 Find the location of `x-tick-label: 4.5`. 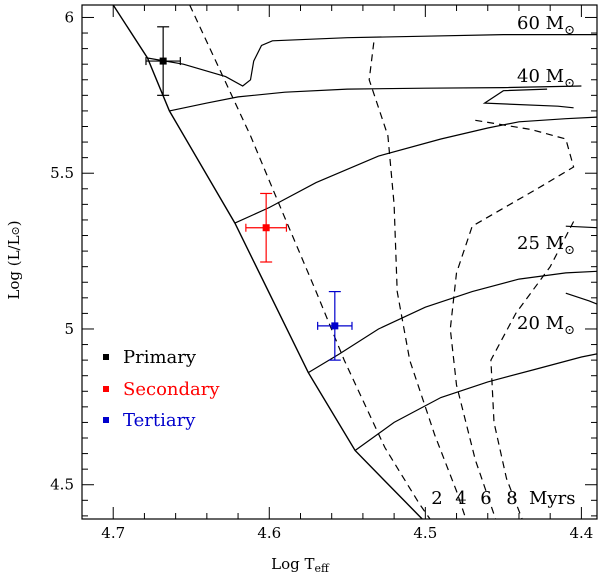

x-tick-label: 4.5 is located at coordinates (425, 533).